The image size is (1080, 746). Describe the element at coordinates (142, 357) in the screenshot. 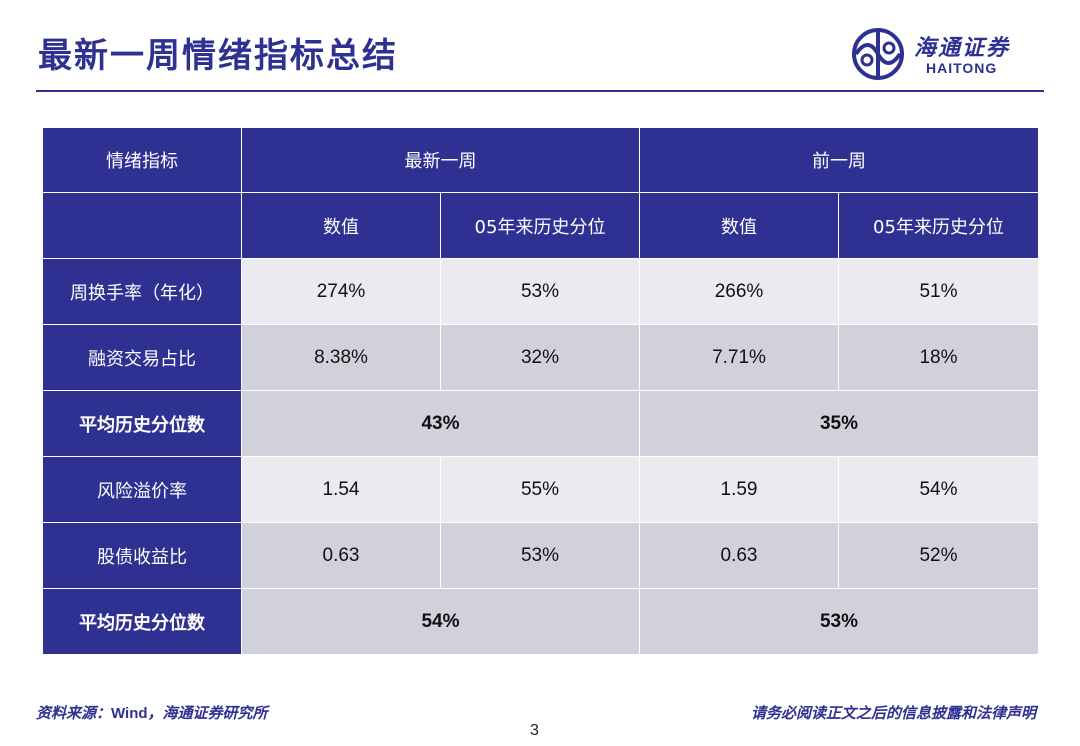

I see `row-label: 融资交易占比` at that location.